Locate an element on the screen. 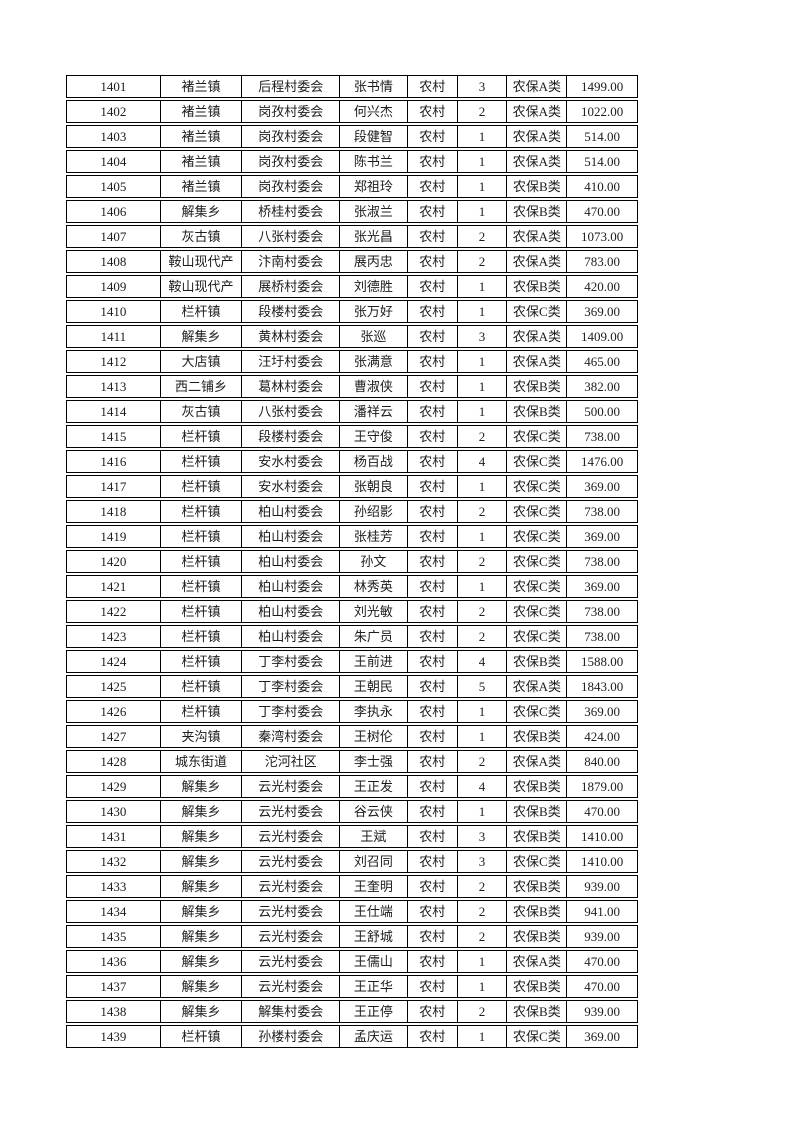 The height and width of the screenshot is (1122, 793). cell-person-name: 王舒城 is located at coordinates (374, 936).